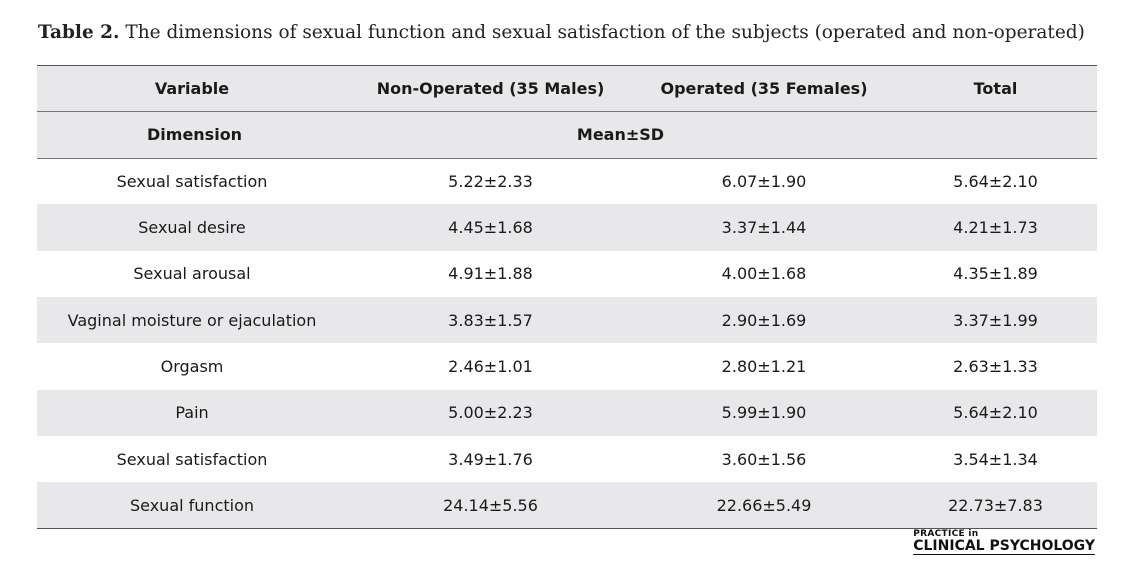 The height and width of the screenshot is (579, 1133). Describe the element at coordinates (567, 227) in the screenshot. I see `table-row: Sexual desire 4.45±1.68 3.37±1.44 4.21±1.73` at that location.